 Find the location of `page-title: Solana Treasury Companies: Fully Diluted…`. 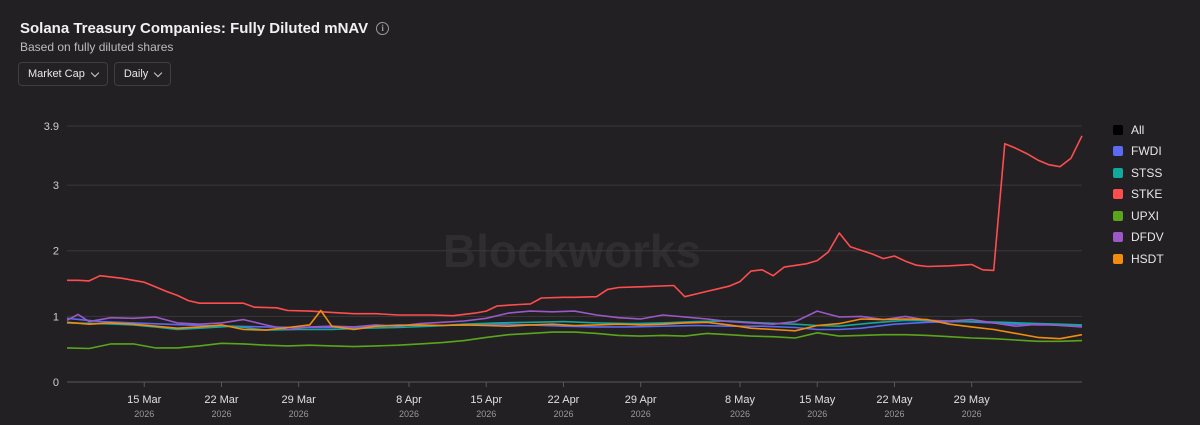

page-title: Solana Treasury Companies: Fully Diluted… is located at coordinates (194, 28).